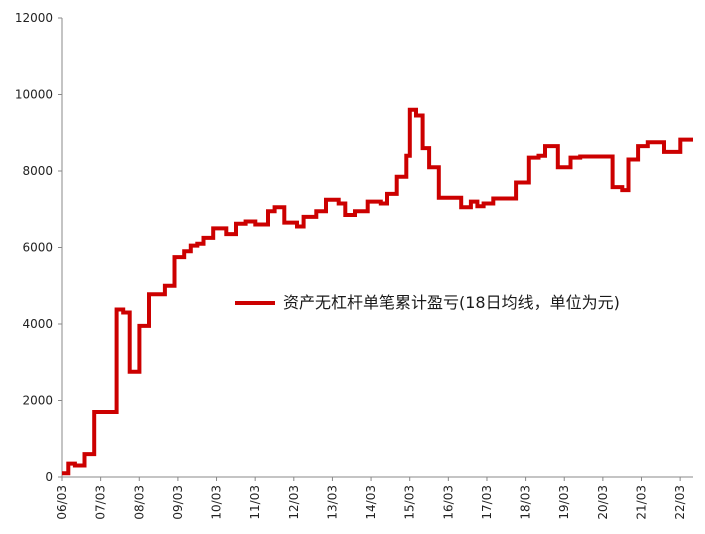 The width and height of the screenshot is (705, 534). What do you see at coordinates (34, 18) in the screenshot?
I see `y-tick-label: 12000` at bounding box center [34, 18].